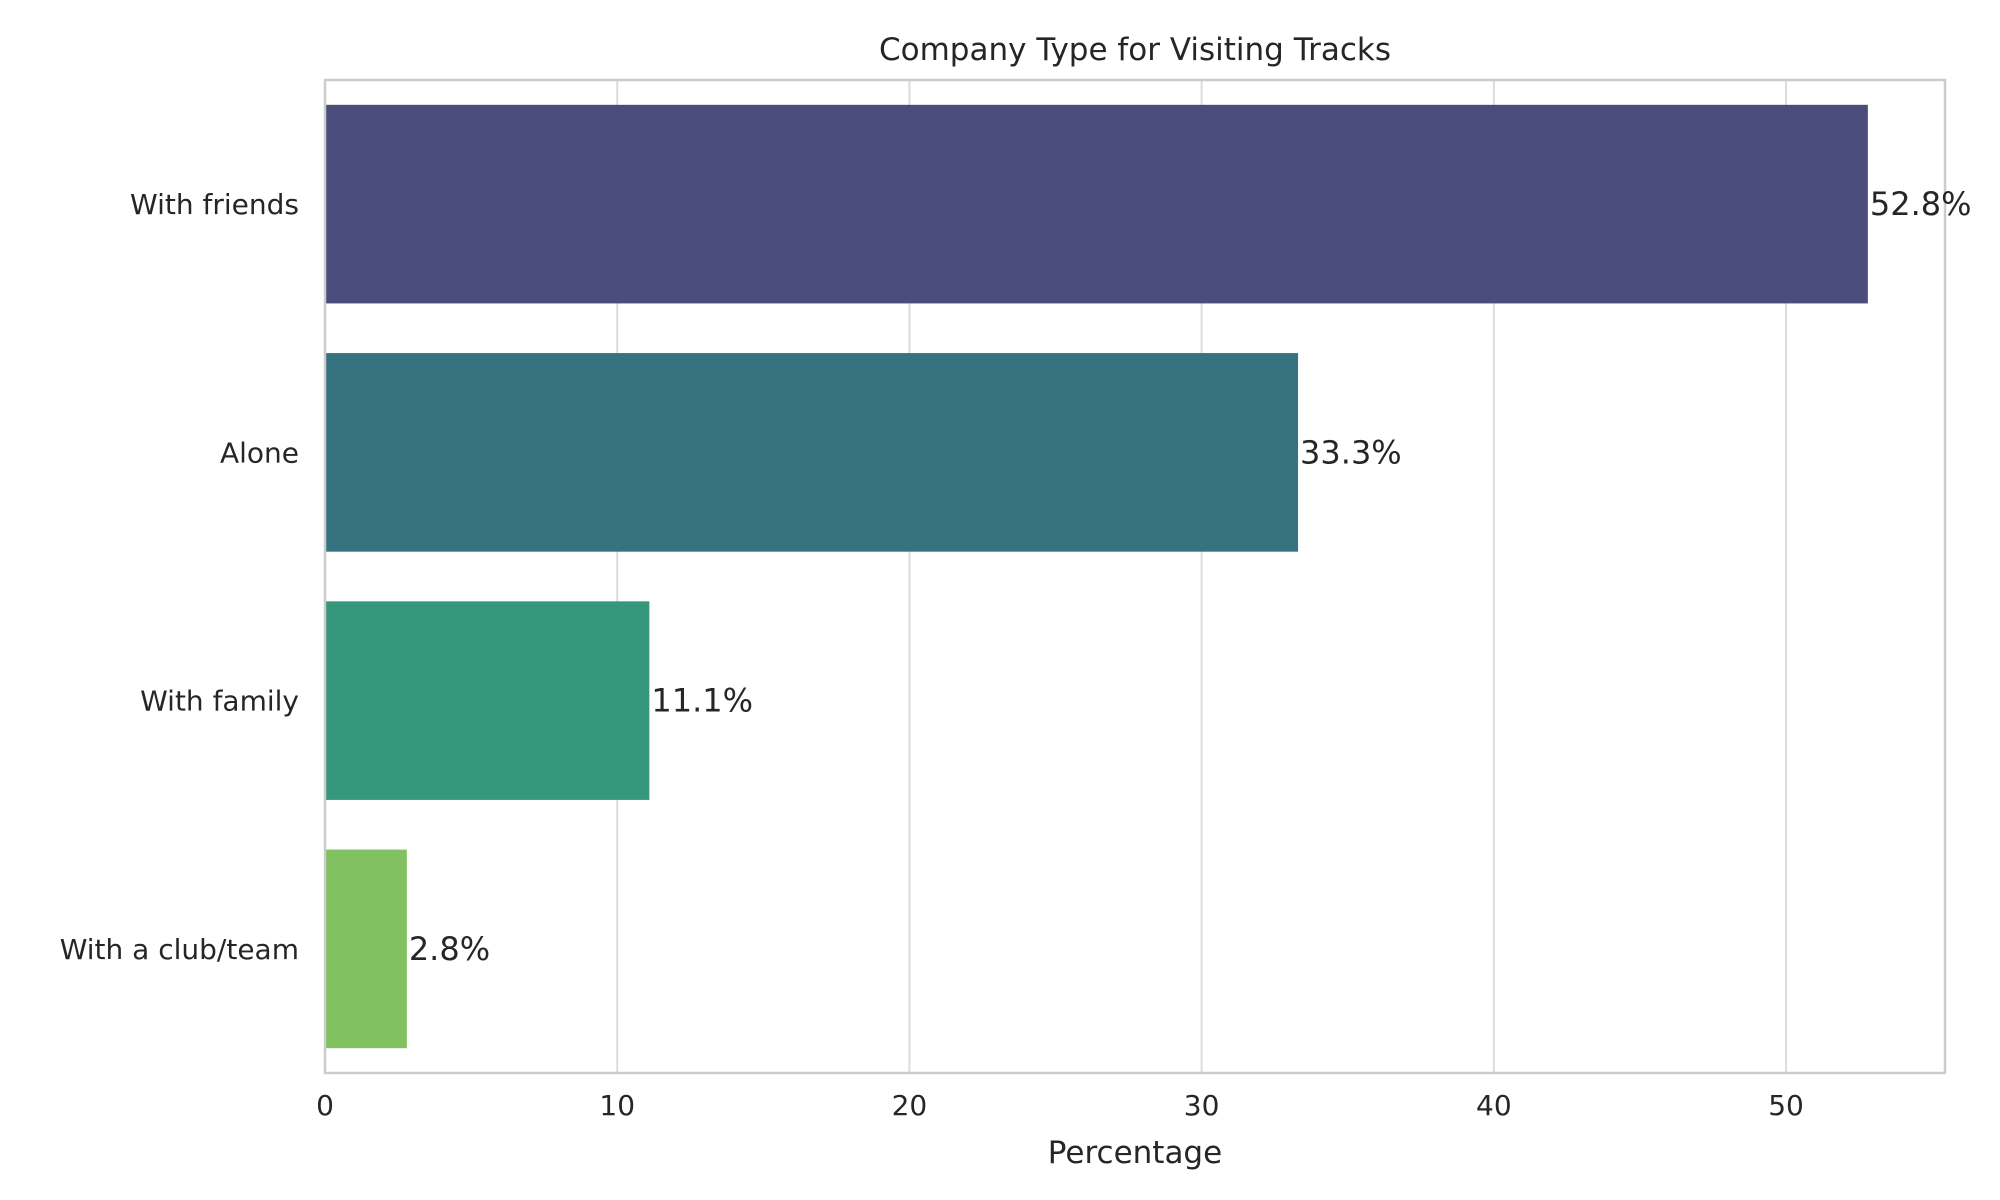  I want to click on category-label: With a club/team, so click(179, 949).